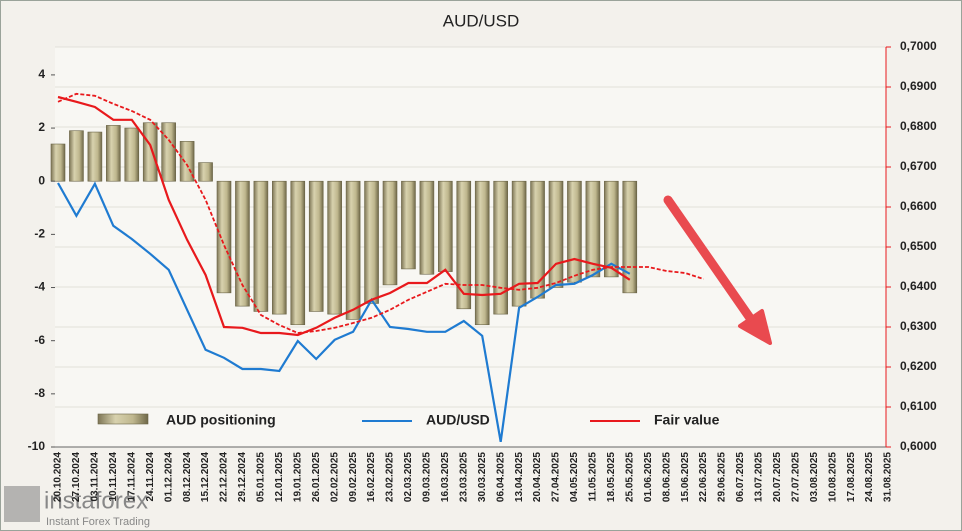 Image resolution: width=962 pixels, height=531 pixels. Describe the element at coordinates (76, 477) in the screenshot. I see `x-tick-label: 27.10.2024` at that location.